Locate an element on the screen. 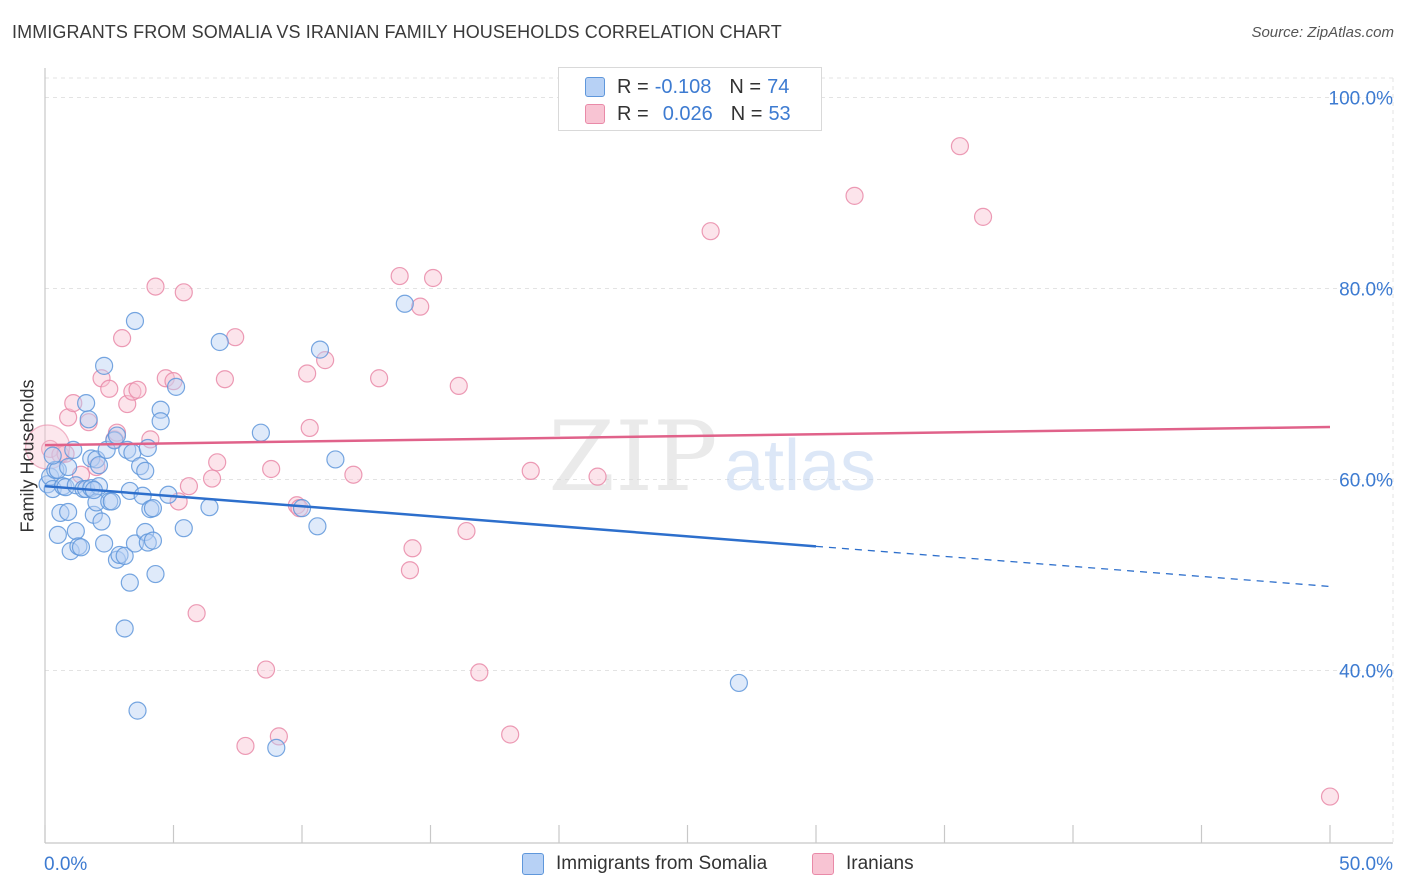 The image size is (1406, 892). watermark-atlas: atlas is located at coordinates (800, 466).